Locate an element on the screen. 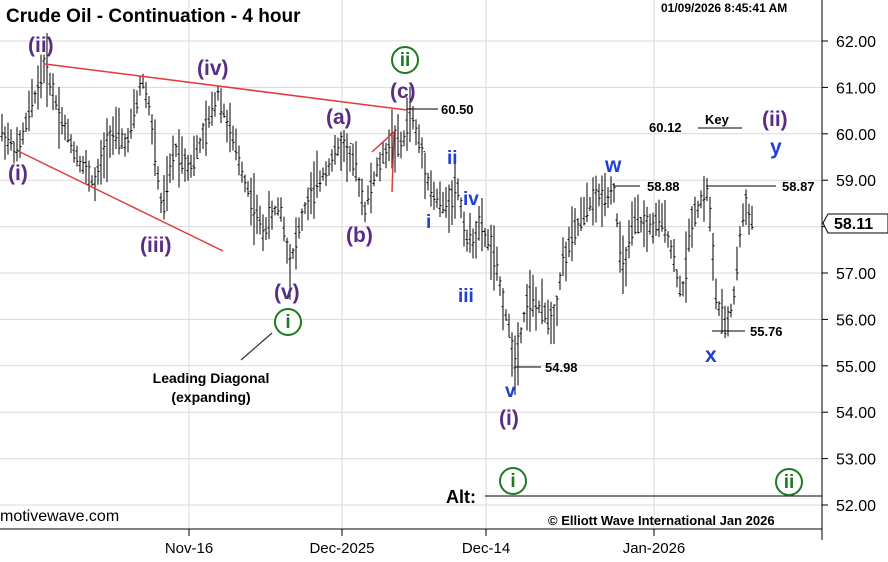  last-price-marker: 58.11 is located at coordinates (855, 223).